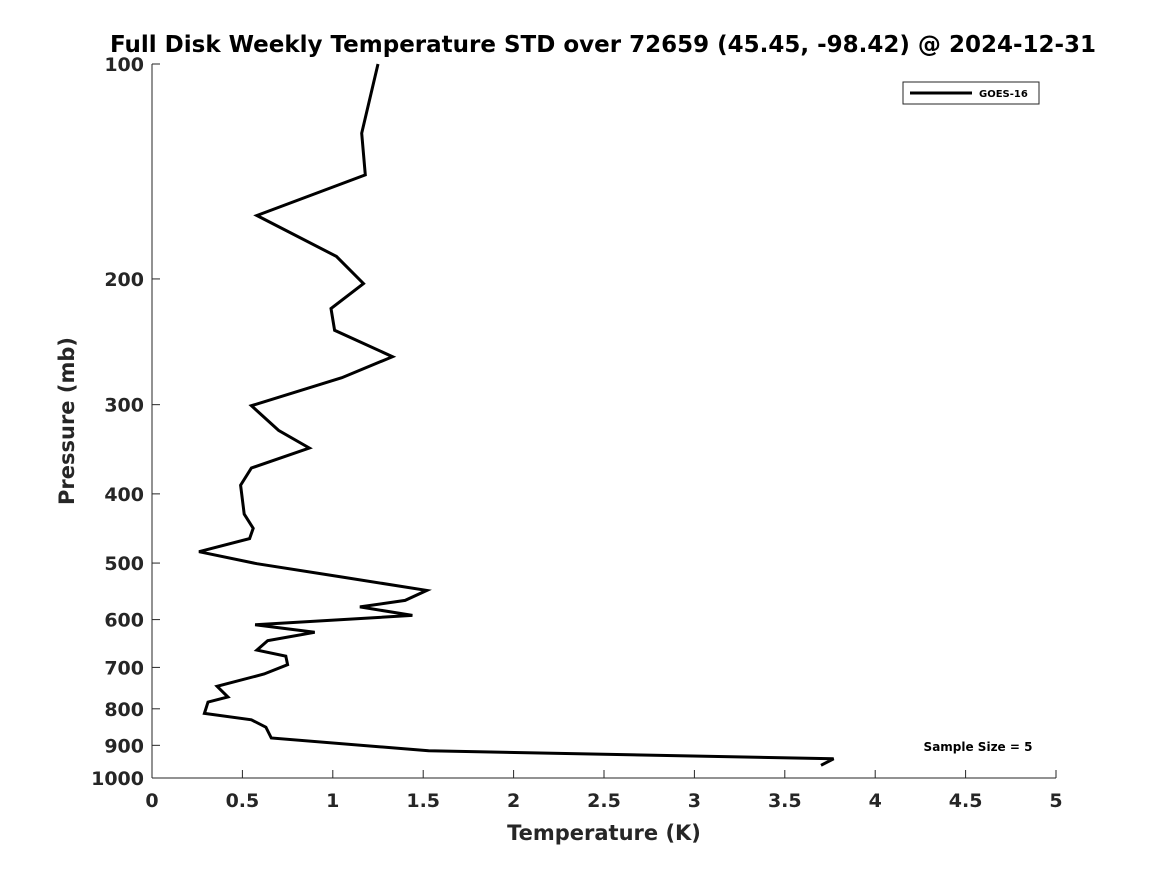 Image resolution: width=1167 pixels, height=875 pixels. What do you see at coordinates (124, 621) in the screenshot?
I see `y-tick-label: 600` at bounding box center [124, 621].